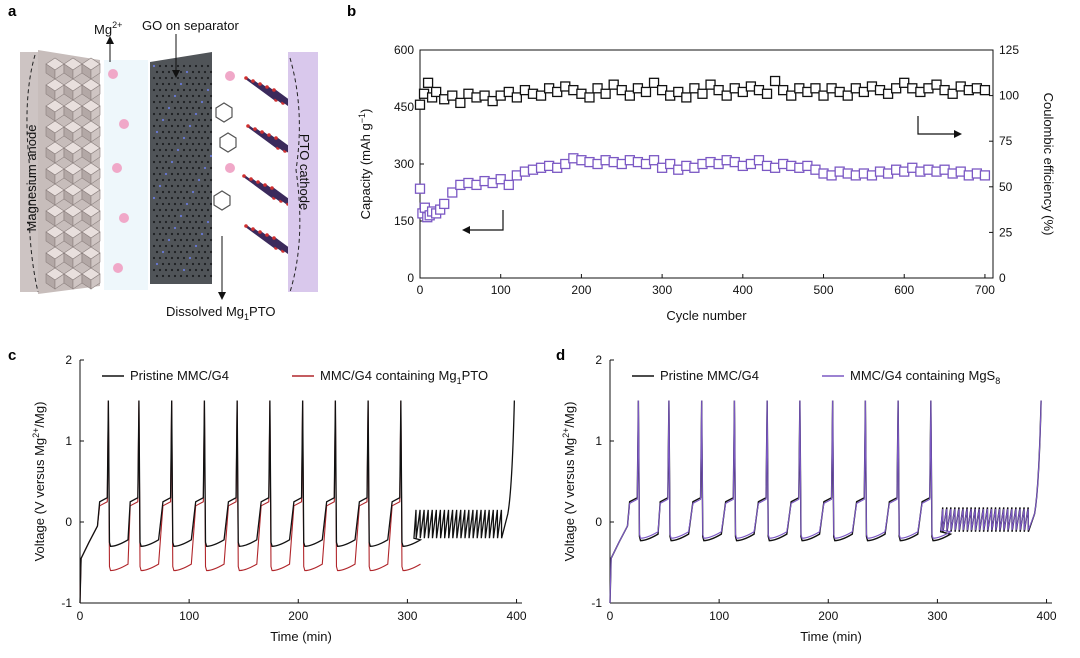 This screenshot has height=658, width=1080. What do you see at coordinates (706, 315) in the screenshot?
I see `x-axis-title: Cycle number` at bounding box center [706, 315].